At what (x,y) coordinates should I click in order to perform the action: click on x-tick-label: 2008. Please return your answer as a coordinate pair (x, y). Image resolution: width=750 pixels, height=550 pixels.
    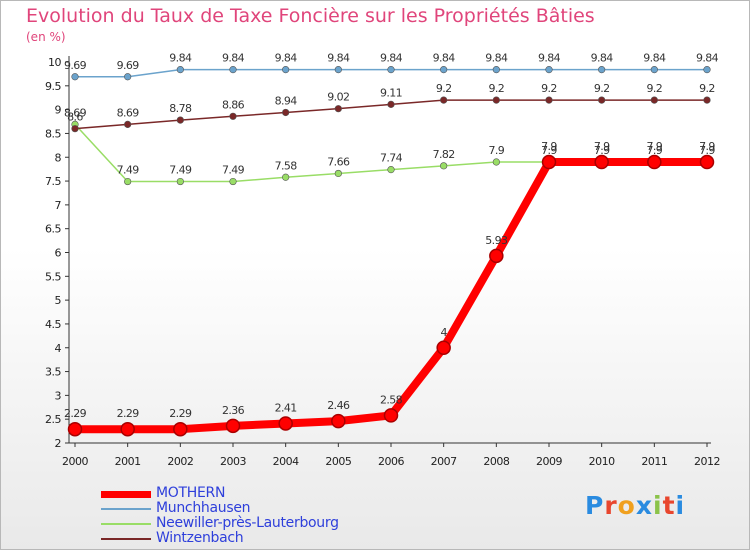
    Looking at the image, I should click on (496, 461).